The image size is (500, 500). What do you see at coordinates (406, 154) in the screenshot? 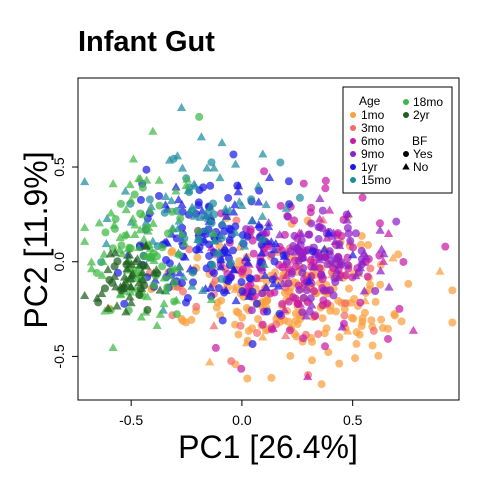
I see `legend-marker-yes` at bounding box center [406, 154].